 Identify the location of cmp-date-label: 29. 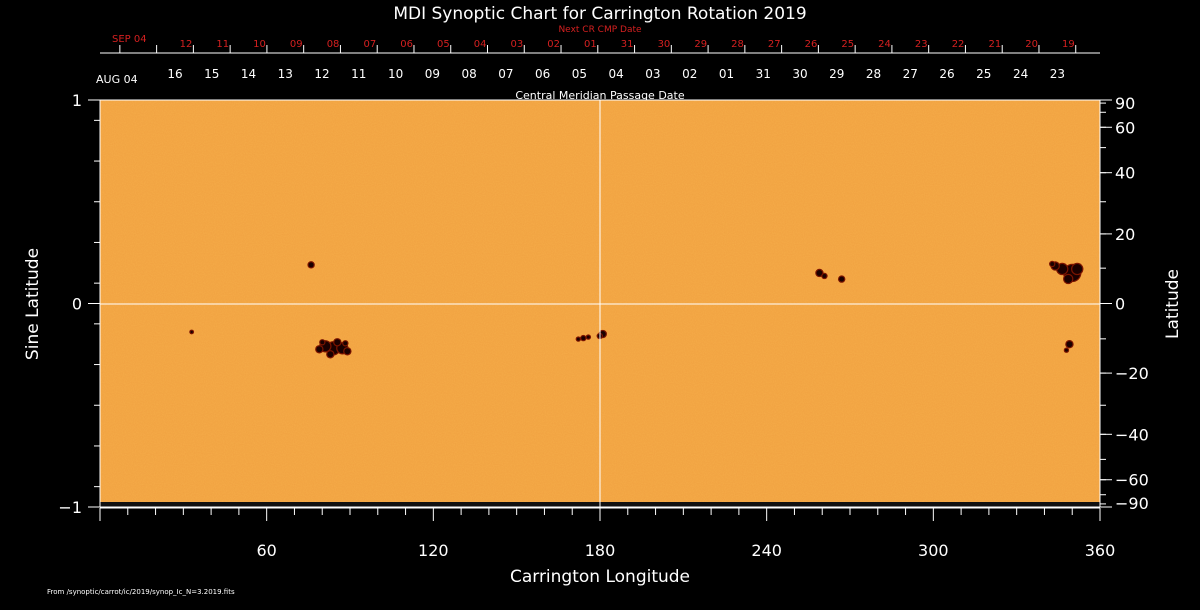
(836, 74).